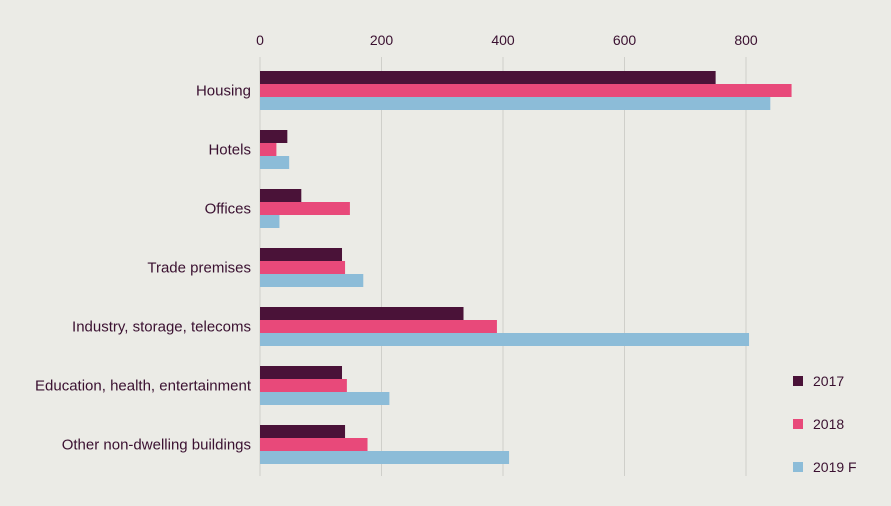 This screenshot has height=506, width=891. What do you see at coordinates (798, 424) in the screenshot?
I see `legend-swatch-2018` at bounding box center [798, 424].